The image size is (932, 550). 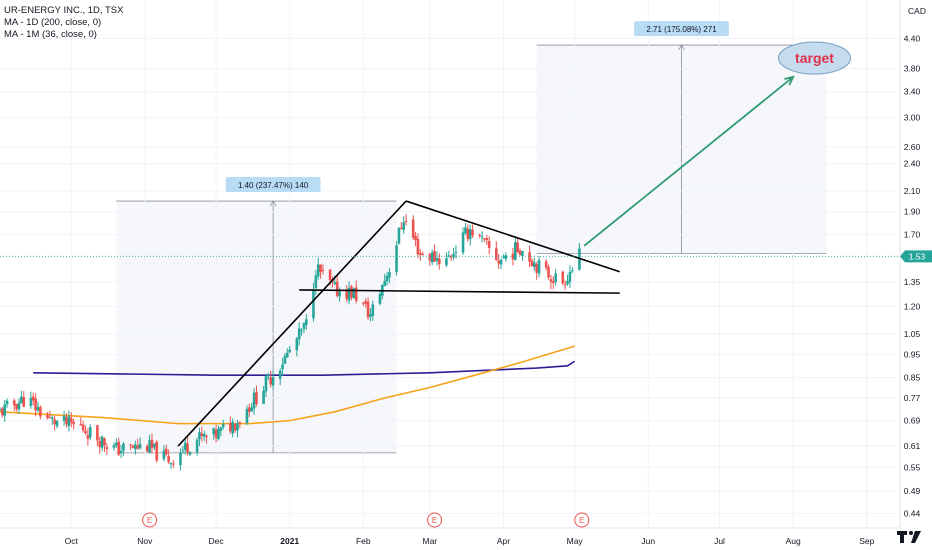 I want to click on legend-ma-36: MA - 1M (36, close, 0), so click(x=50, y=34).